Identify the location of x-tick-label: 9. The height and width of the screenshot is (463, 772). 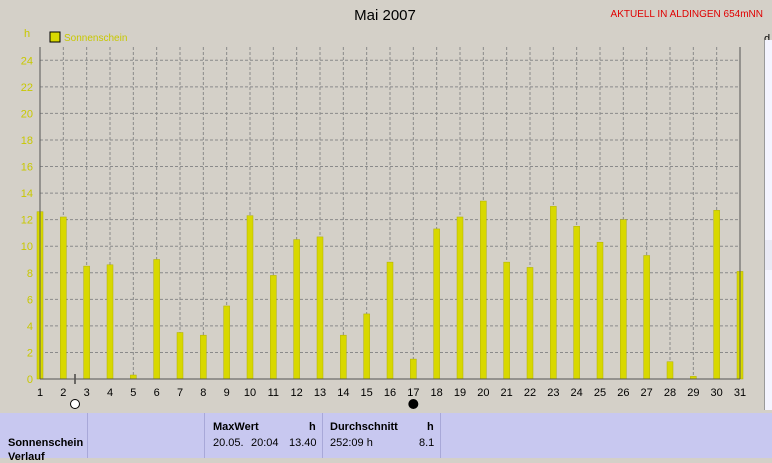
(227, 393).